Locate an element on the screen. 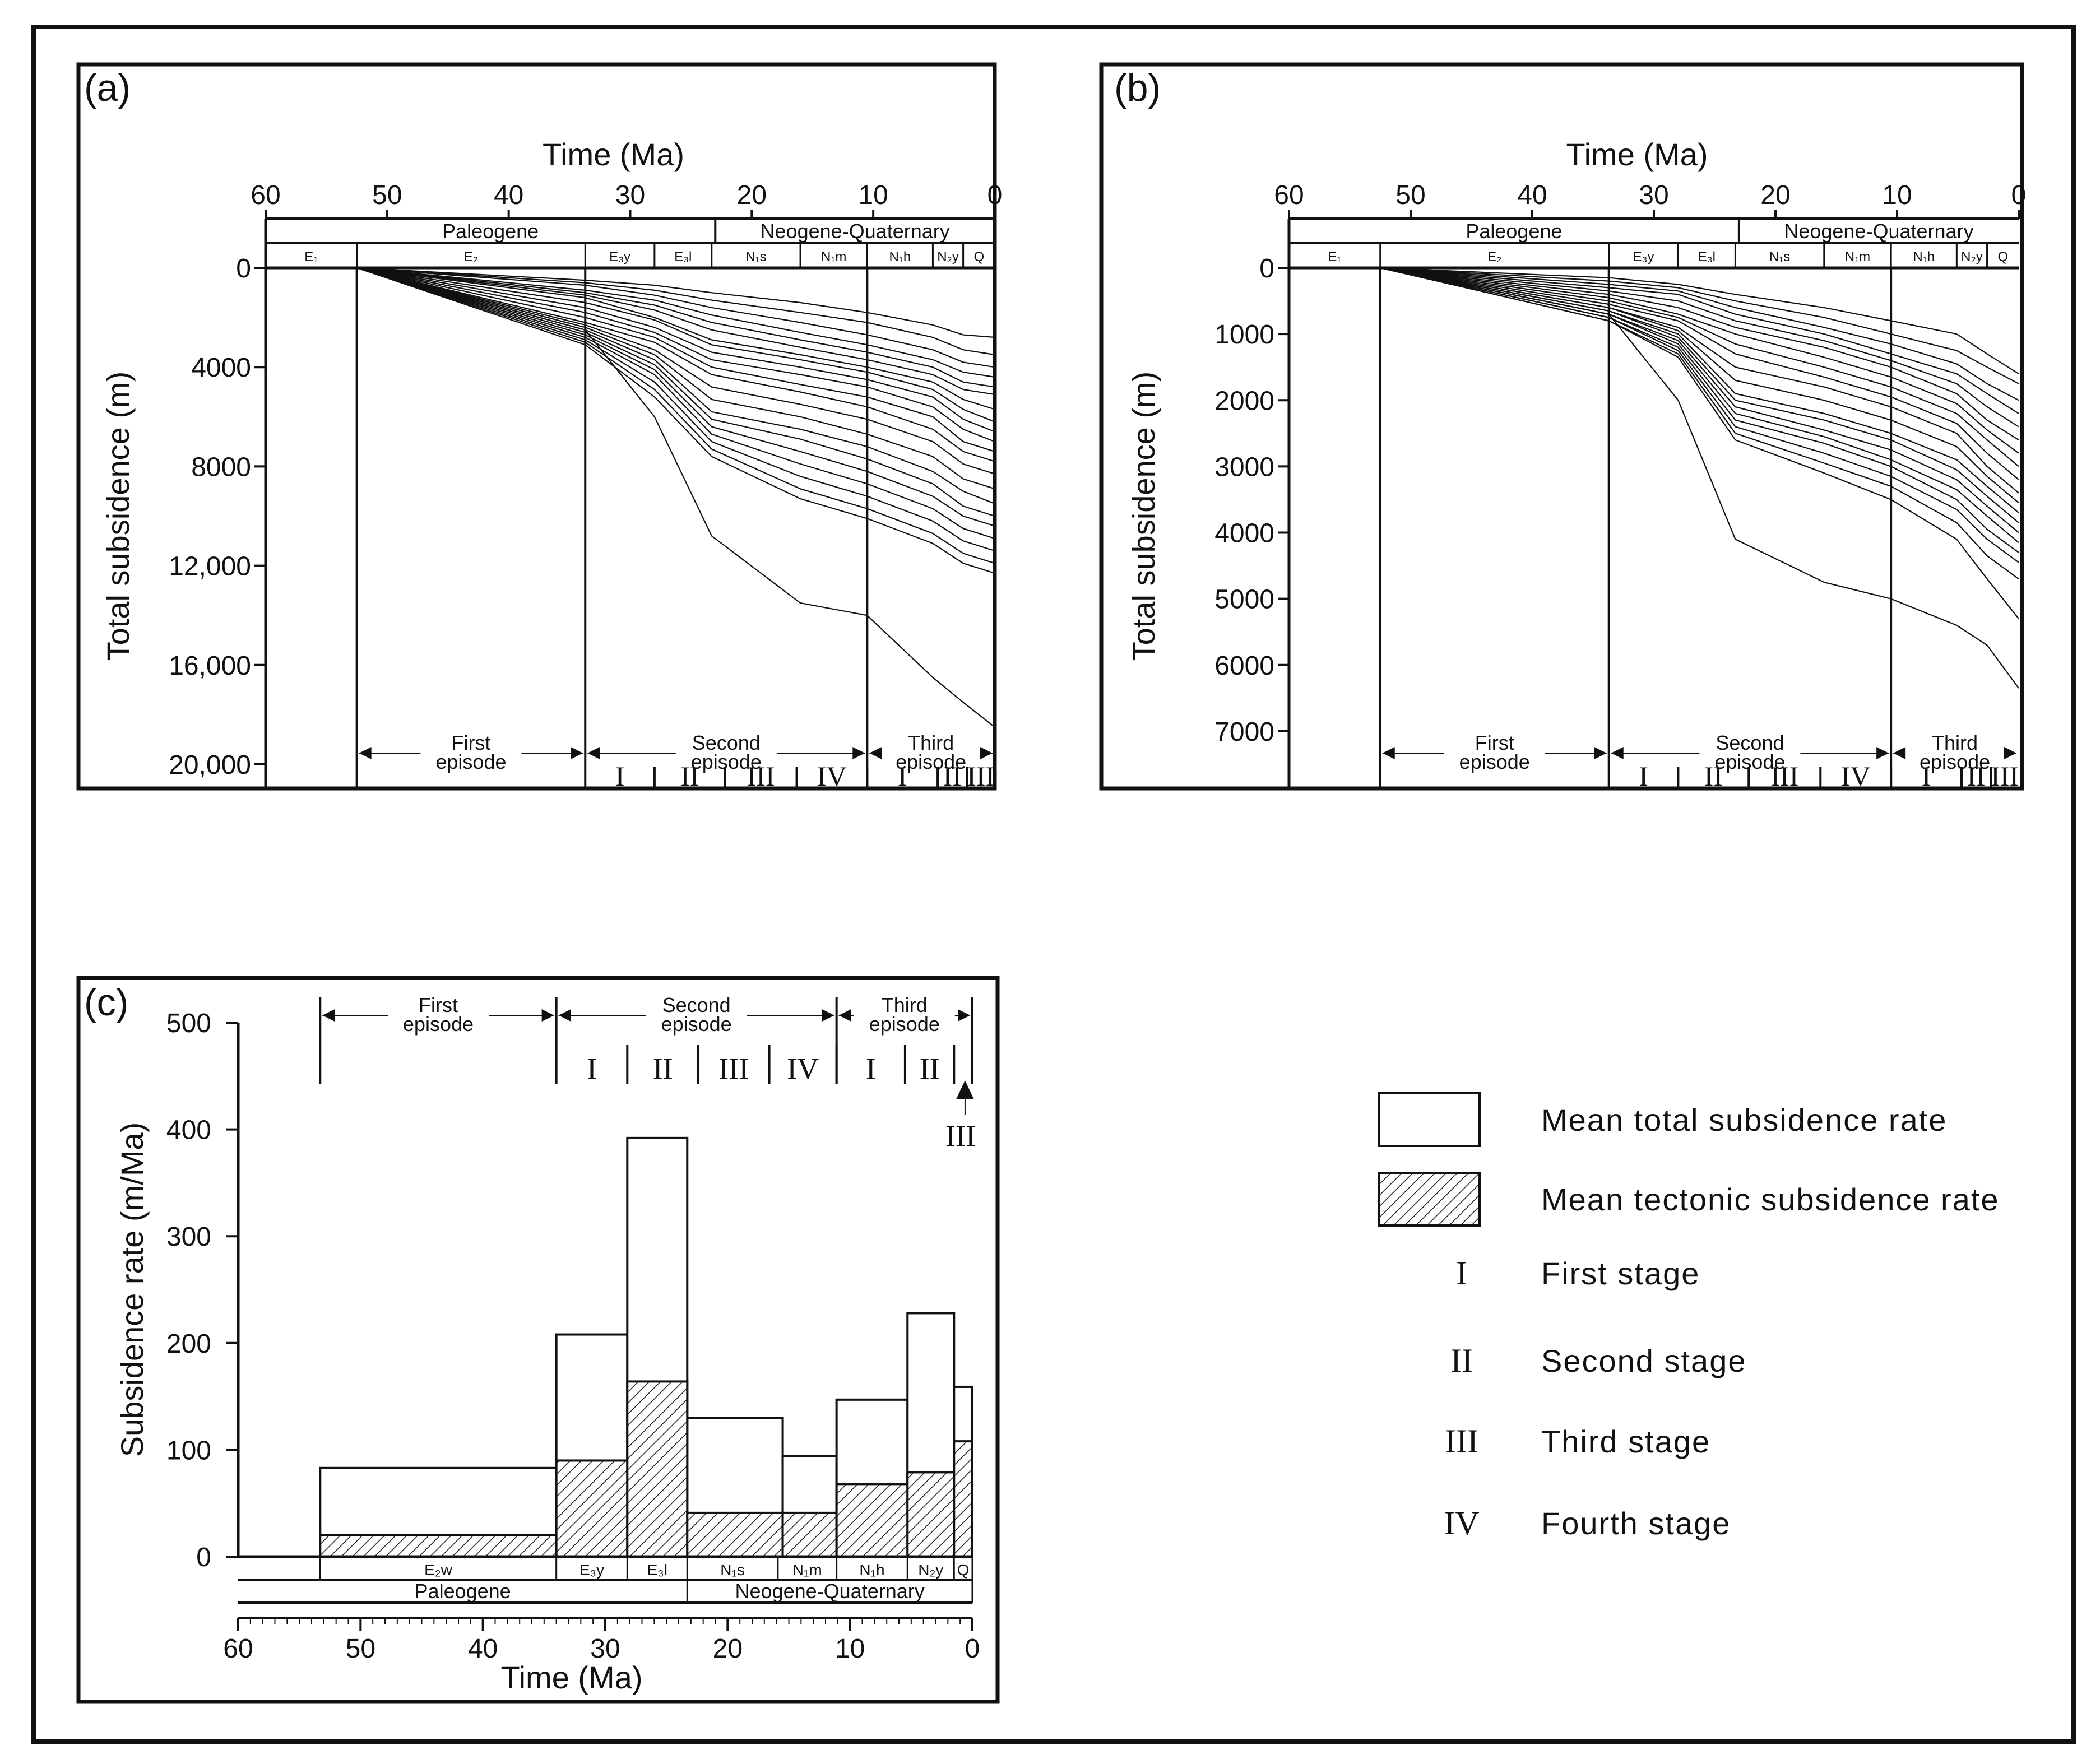 This screenshot has height=1764, width=2091. x-tick-label-4: 20 is located at coordinates (1775, 195).